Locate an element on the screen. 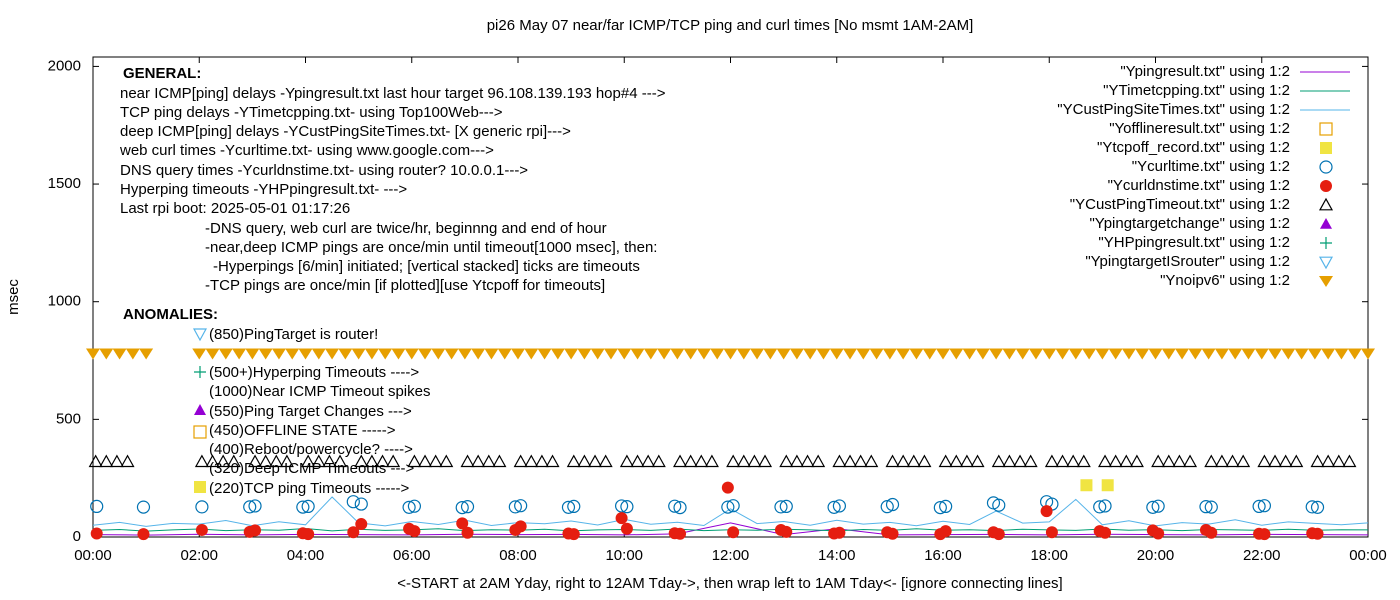 This screenshot has height=600, width=1400. legend-label: "Ypingresult.txt" using 1:2 is located at coordinates (1205, 71).